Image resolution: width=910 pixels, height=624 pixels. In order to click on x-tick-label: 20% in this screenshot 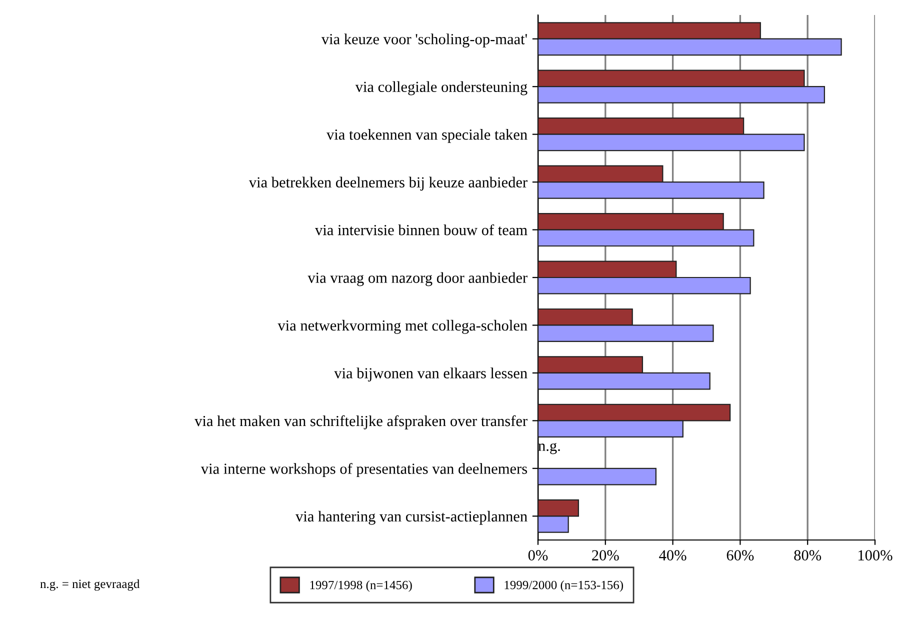, I will do `click(605, 555)`.